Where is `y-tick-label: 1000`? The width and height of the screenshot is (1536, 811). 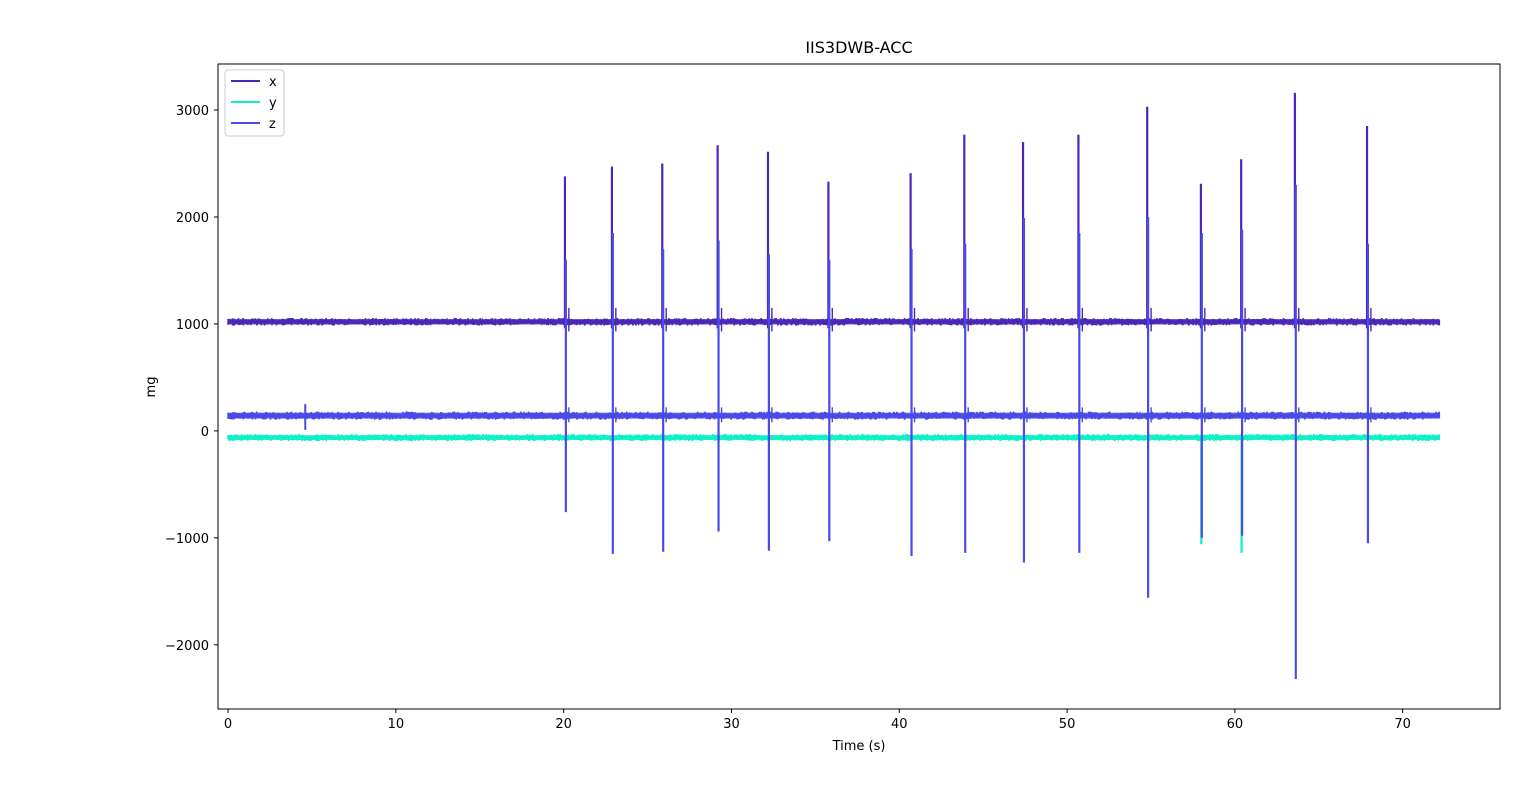 y-tick-label: 1000 is located at coordinates (192, 325).